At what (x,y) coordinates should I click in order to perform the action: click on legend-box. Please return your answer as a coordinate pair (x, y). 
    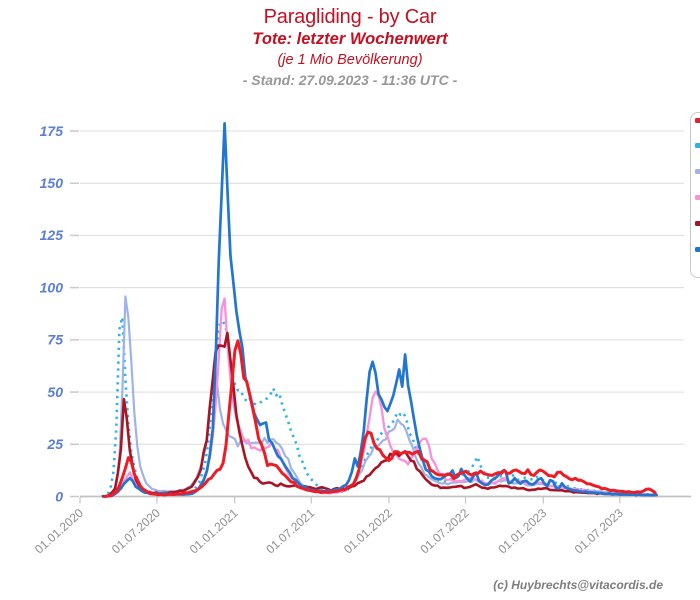
    Looking at the image, I should click on (695, 195).